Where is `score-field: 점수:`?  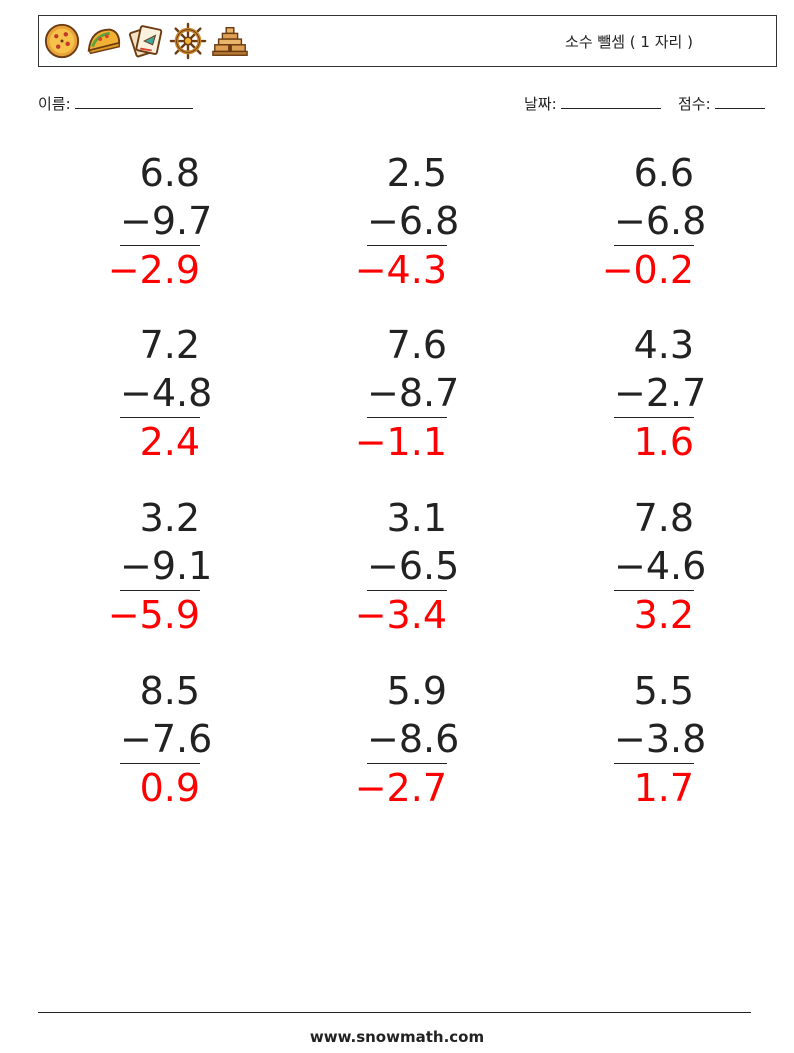
score-field: 점수: is located at coordinates (722, 103).